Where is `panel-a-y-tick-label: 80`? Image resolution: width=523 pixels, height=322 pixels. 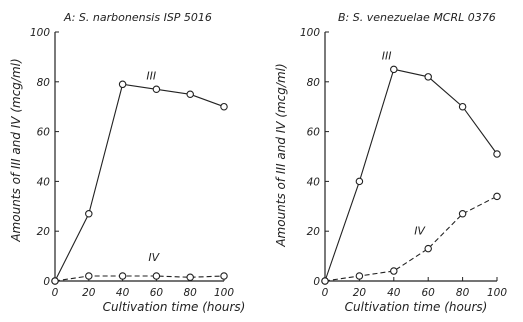 panel-a-y-tick-label: 80 is located at coordinates (44, 83).